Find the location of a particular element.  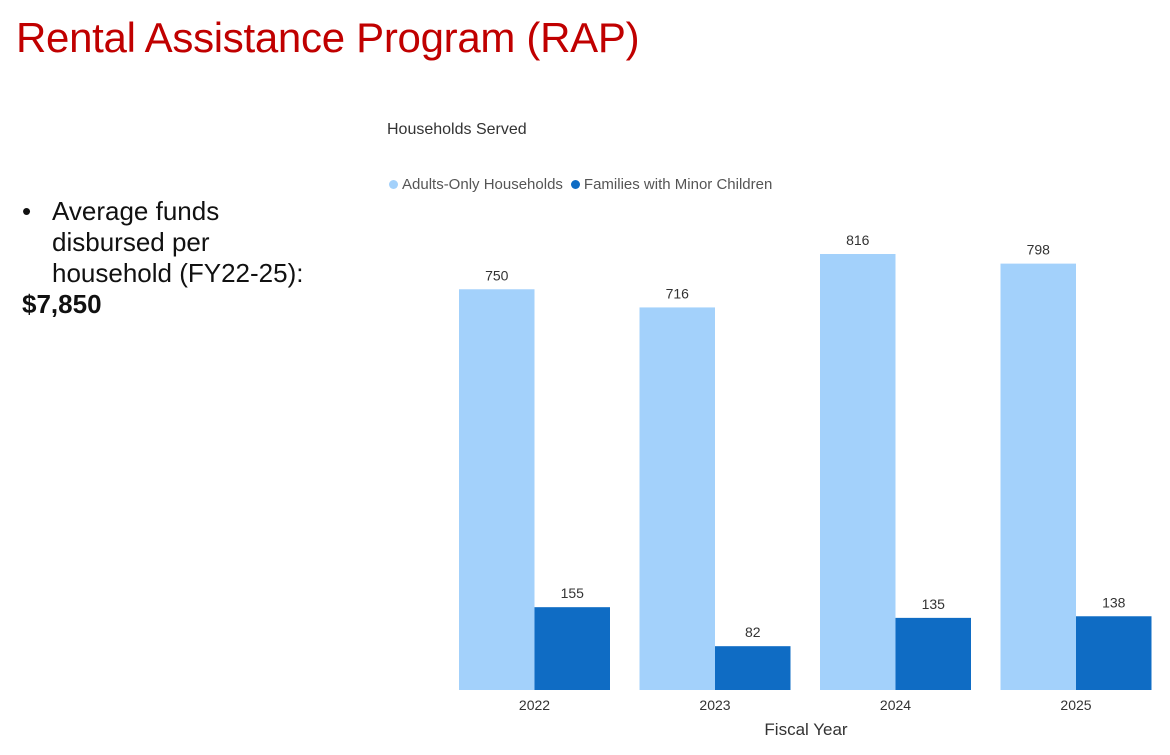

legend-item-adults-only: Adults-Only Households is located at coordinates (476, 184).